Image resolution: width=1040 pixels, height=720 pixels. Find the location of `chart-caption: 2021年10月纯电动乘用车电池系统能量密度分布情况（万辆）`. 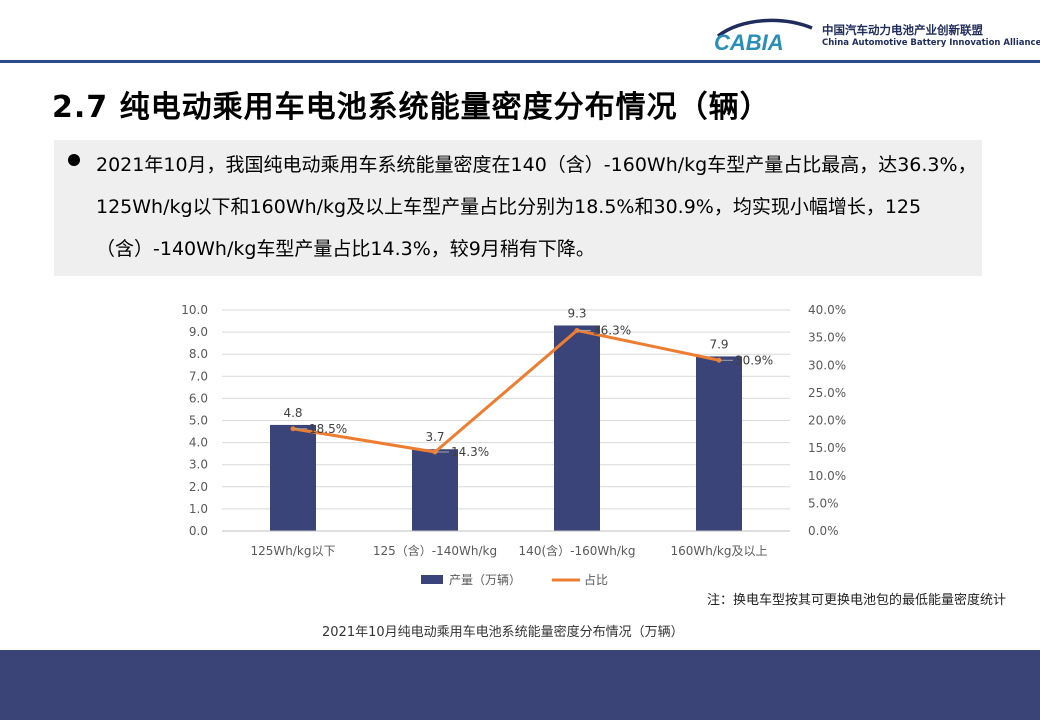

chart-caption: 2021年10月纯电动乘用车电池系统能量密度分布情况（万辆） is located at coordinates (503, 632).